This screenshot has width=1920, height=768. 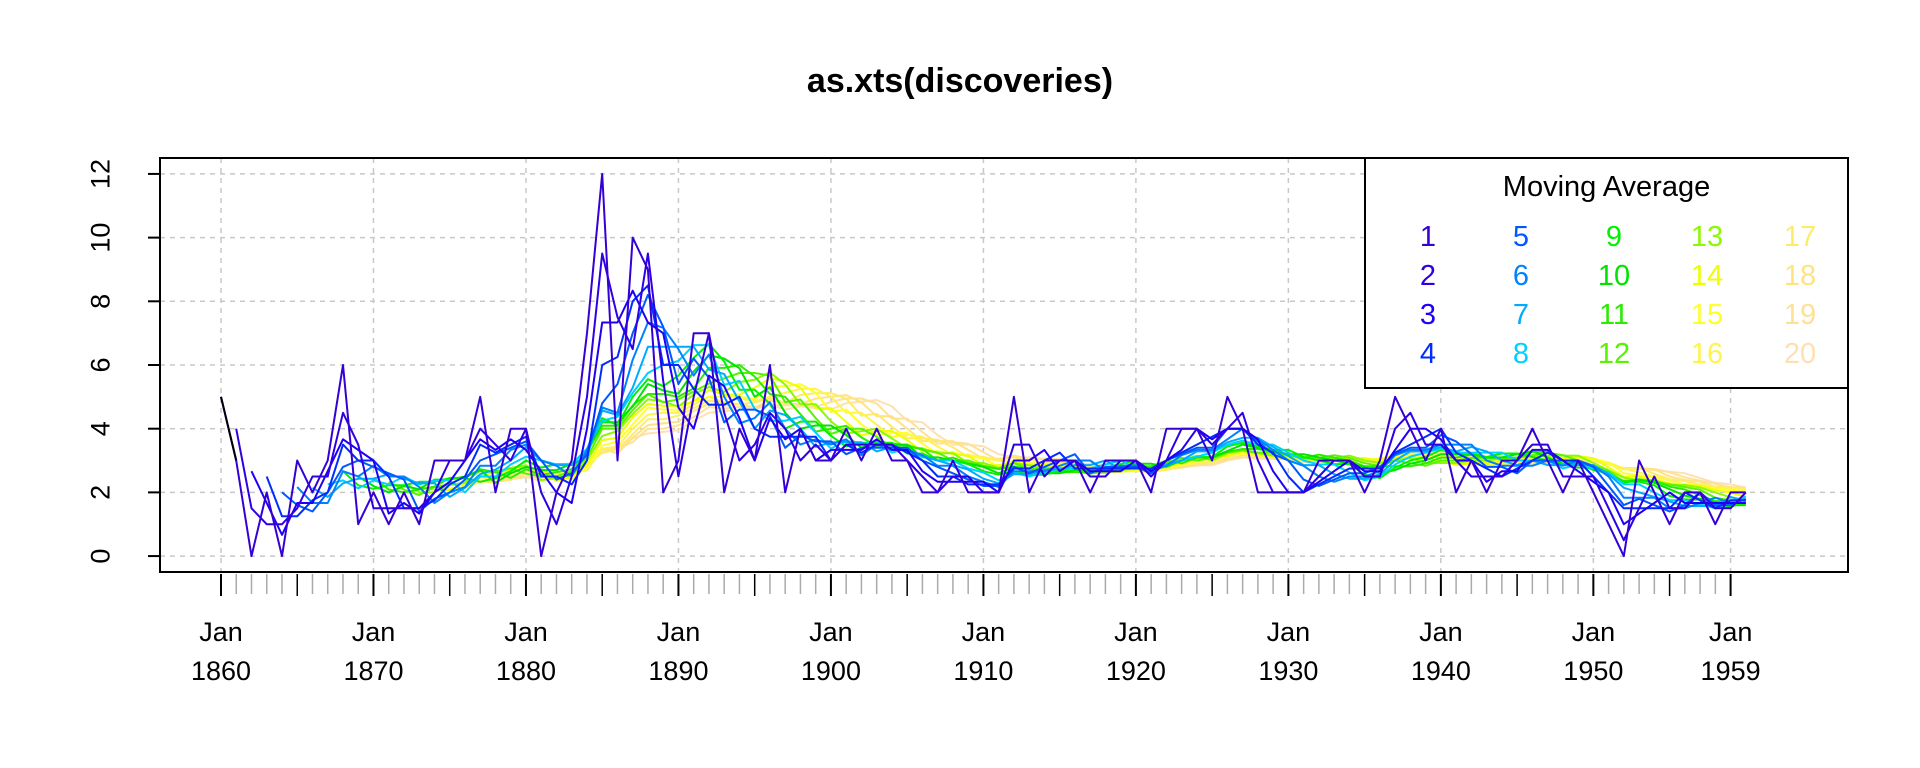 I want to click on x-tick-year-label: 1940, so click(x=1441, y=671).